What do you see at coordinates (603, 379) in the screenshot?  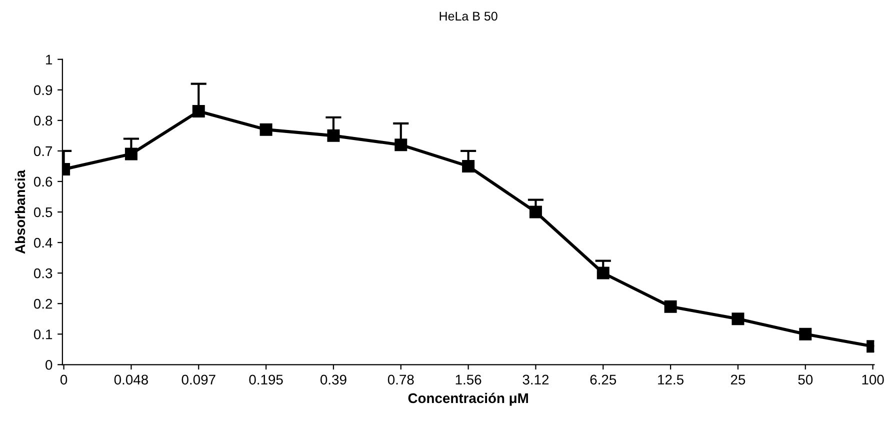 I see `x-tick-label: 6.25` at bounding box center [603, 379].